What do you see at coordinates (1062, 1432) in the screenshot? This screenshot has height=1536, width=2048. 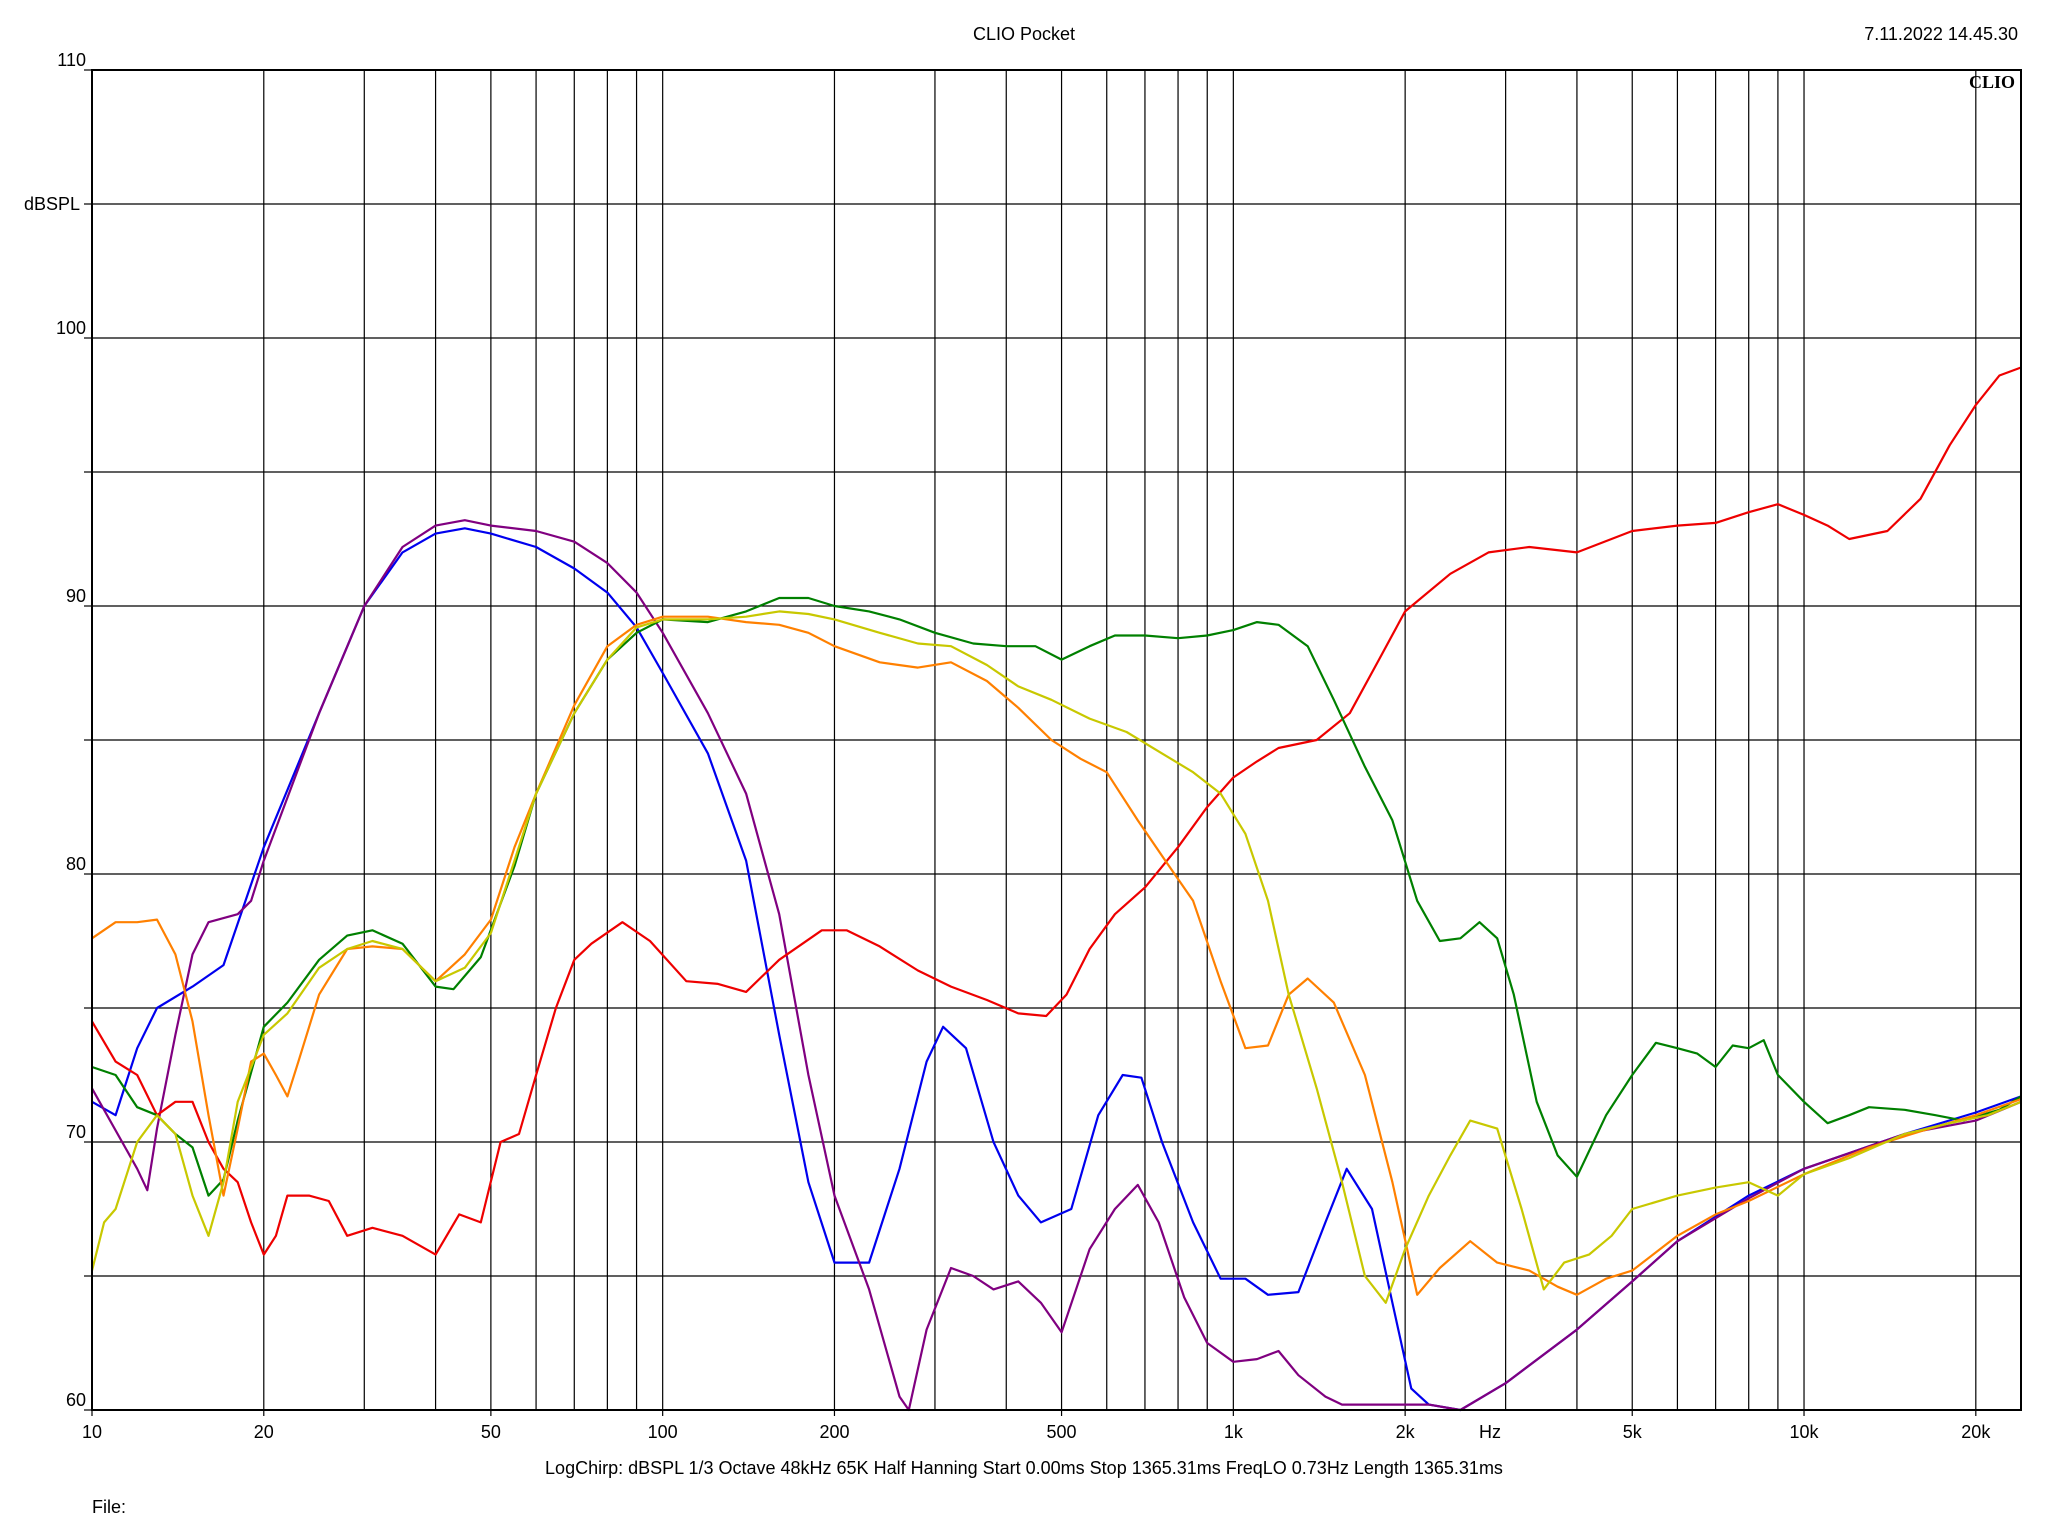 I see `x-tick-label: 500` at bounding box center [1062, 1432].